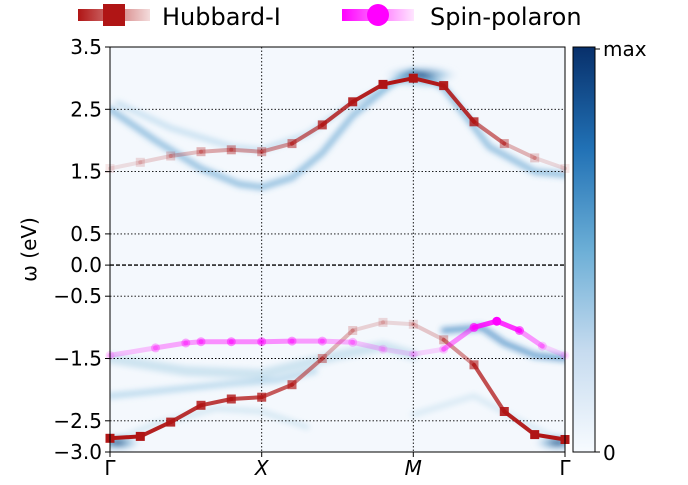 The height and width of the screenshot is (485, 688). What do you see at coordinates (502, 343) in the screenshot?
I see `lower-band-right` at bounding box center [502, 343].